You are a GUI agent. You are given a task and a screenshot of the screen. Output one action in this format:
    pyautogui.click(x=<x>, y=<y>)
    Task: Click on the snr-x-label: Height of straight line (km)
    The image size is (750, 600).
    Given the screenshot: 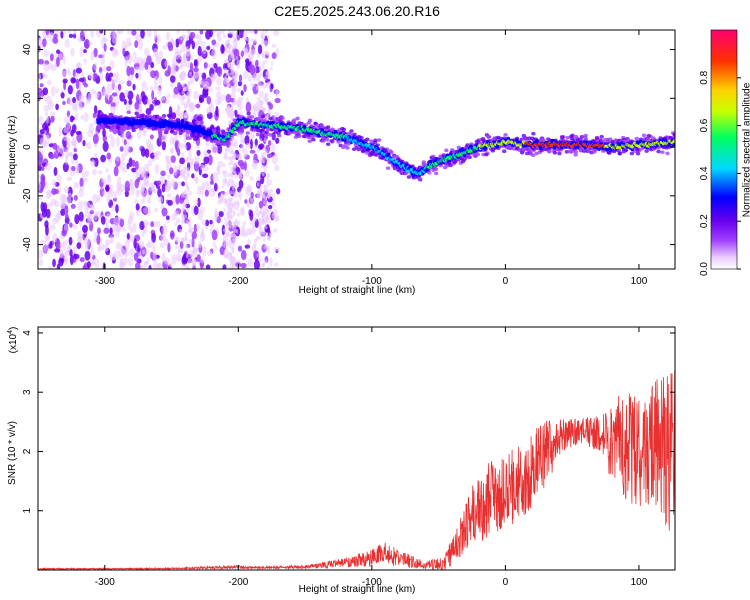 What is the action you would take?
    pyautogui.click(x=357, y=589)
    